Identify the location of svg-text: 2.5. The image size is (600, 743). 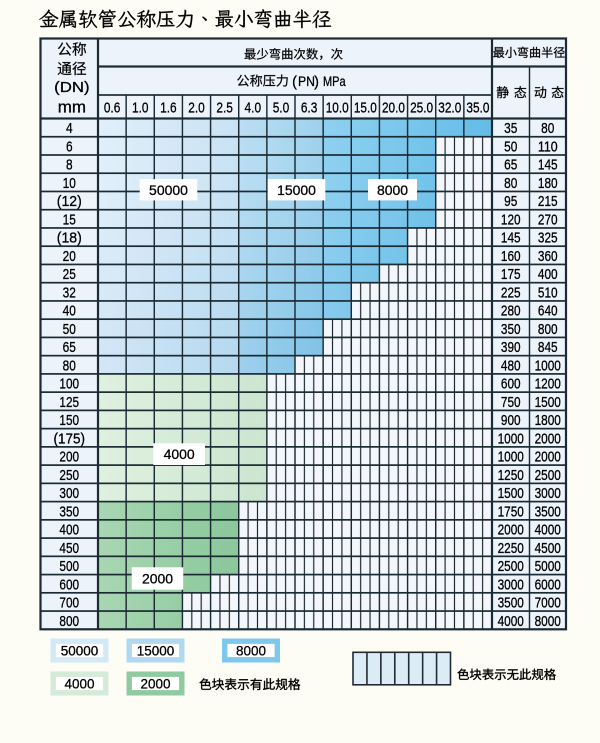
(224, 109).